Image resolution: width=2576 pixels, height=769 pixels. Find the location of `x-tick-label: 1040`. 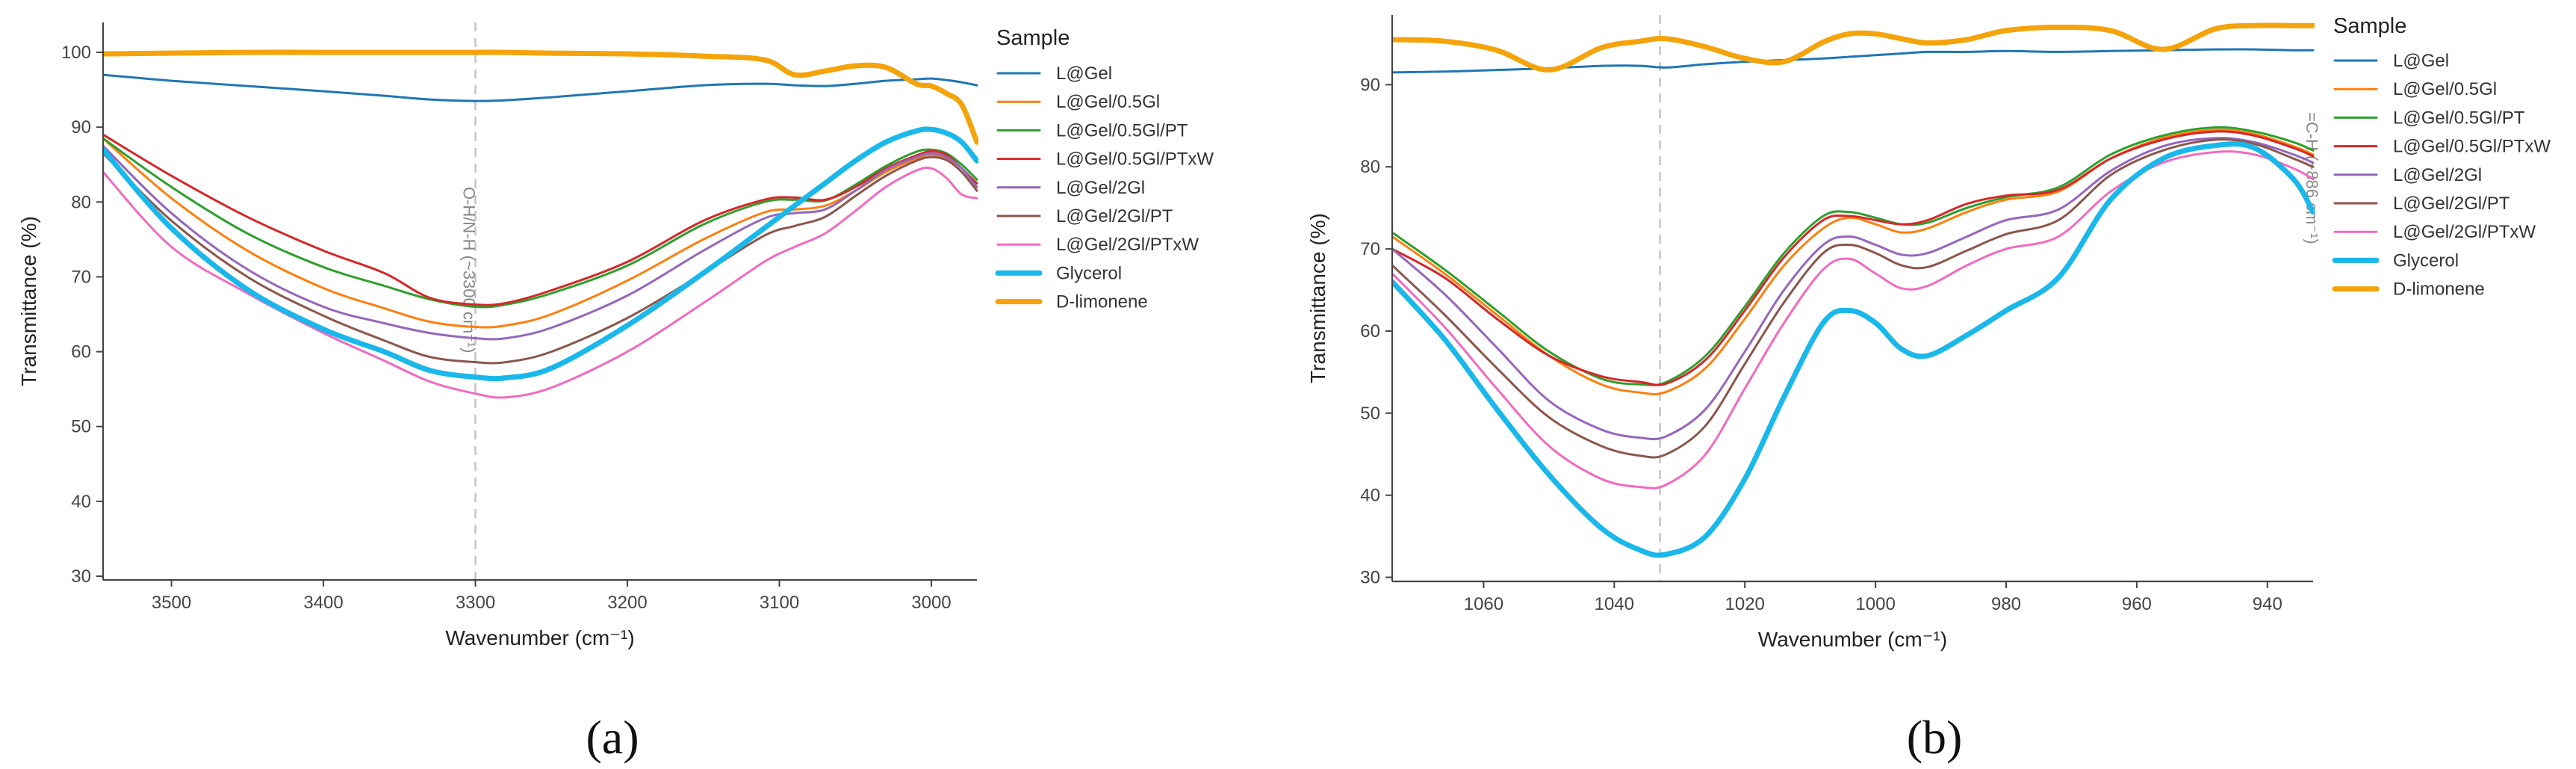

x-tick-label: 1040 is located at coordinates (1614, 604).